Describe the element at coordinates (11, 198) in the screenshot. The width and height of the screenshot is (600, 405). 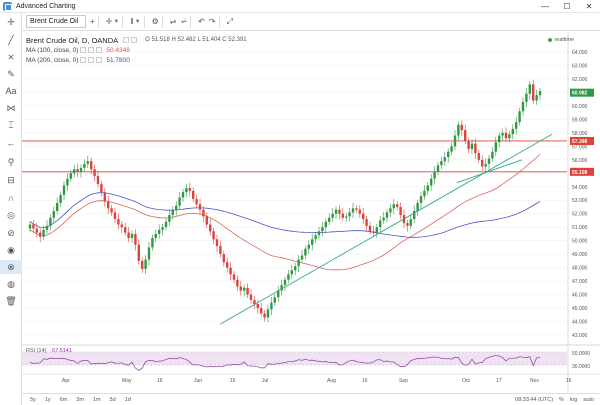
I see `magnet-icon: ∩` at that location.